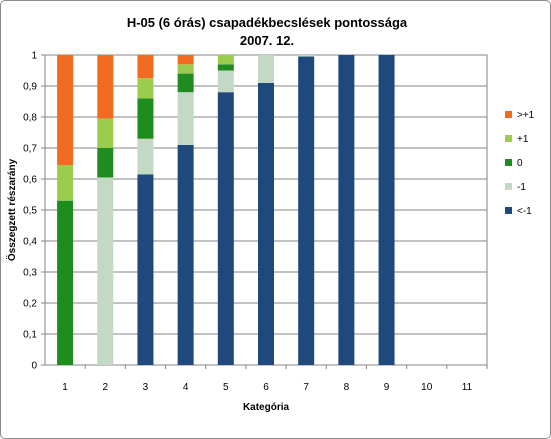 The height and width of the screenshot is (439, 551). Describe the element at coordinates (105, 387) in the screenshot. I see `x-tick-label: 2` at that location.